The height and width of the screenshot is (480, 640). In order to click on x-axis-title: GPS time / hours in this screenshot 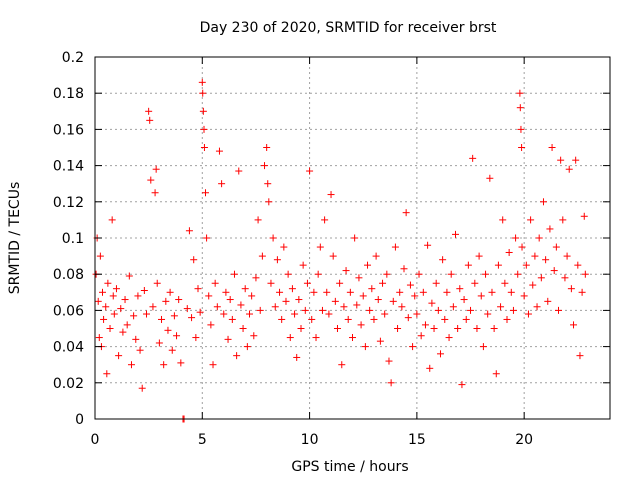, I will do `click(349, 467)`.